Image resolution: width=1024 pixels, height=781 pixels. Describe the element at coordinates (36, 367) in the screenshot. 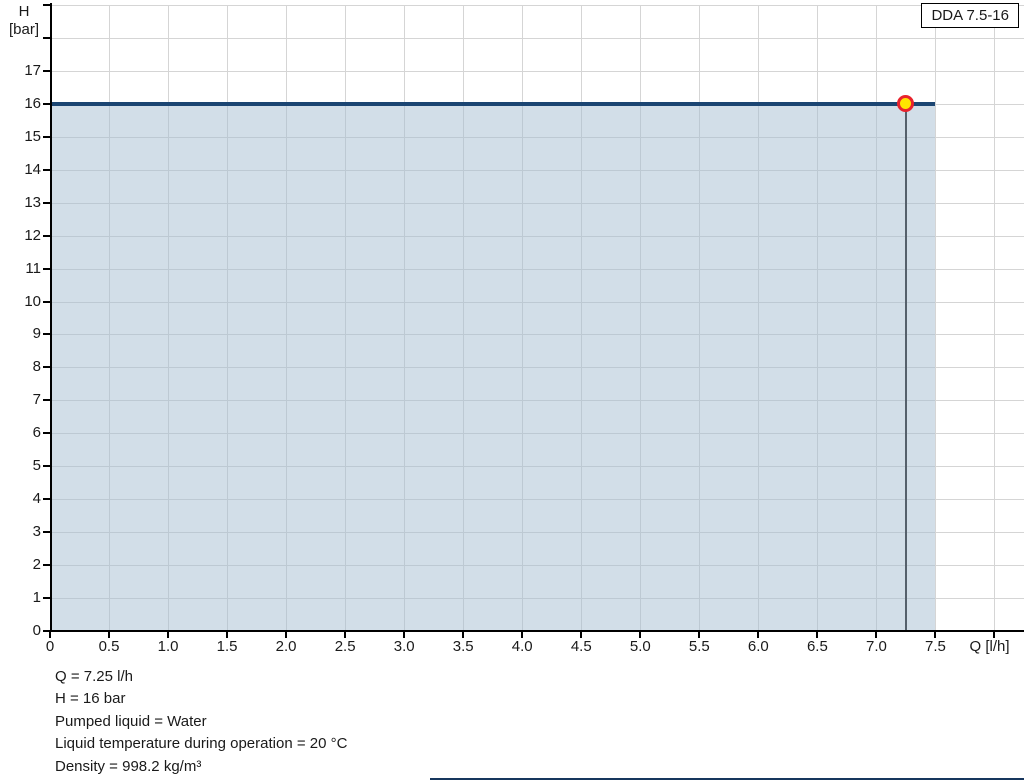

I see `y-tick-label: 8` at that location.